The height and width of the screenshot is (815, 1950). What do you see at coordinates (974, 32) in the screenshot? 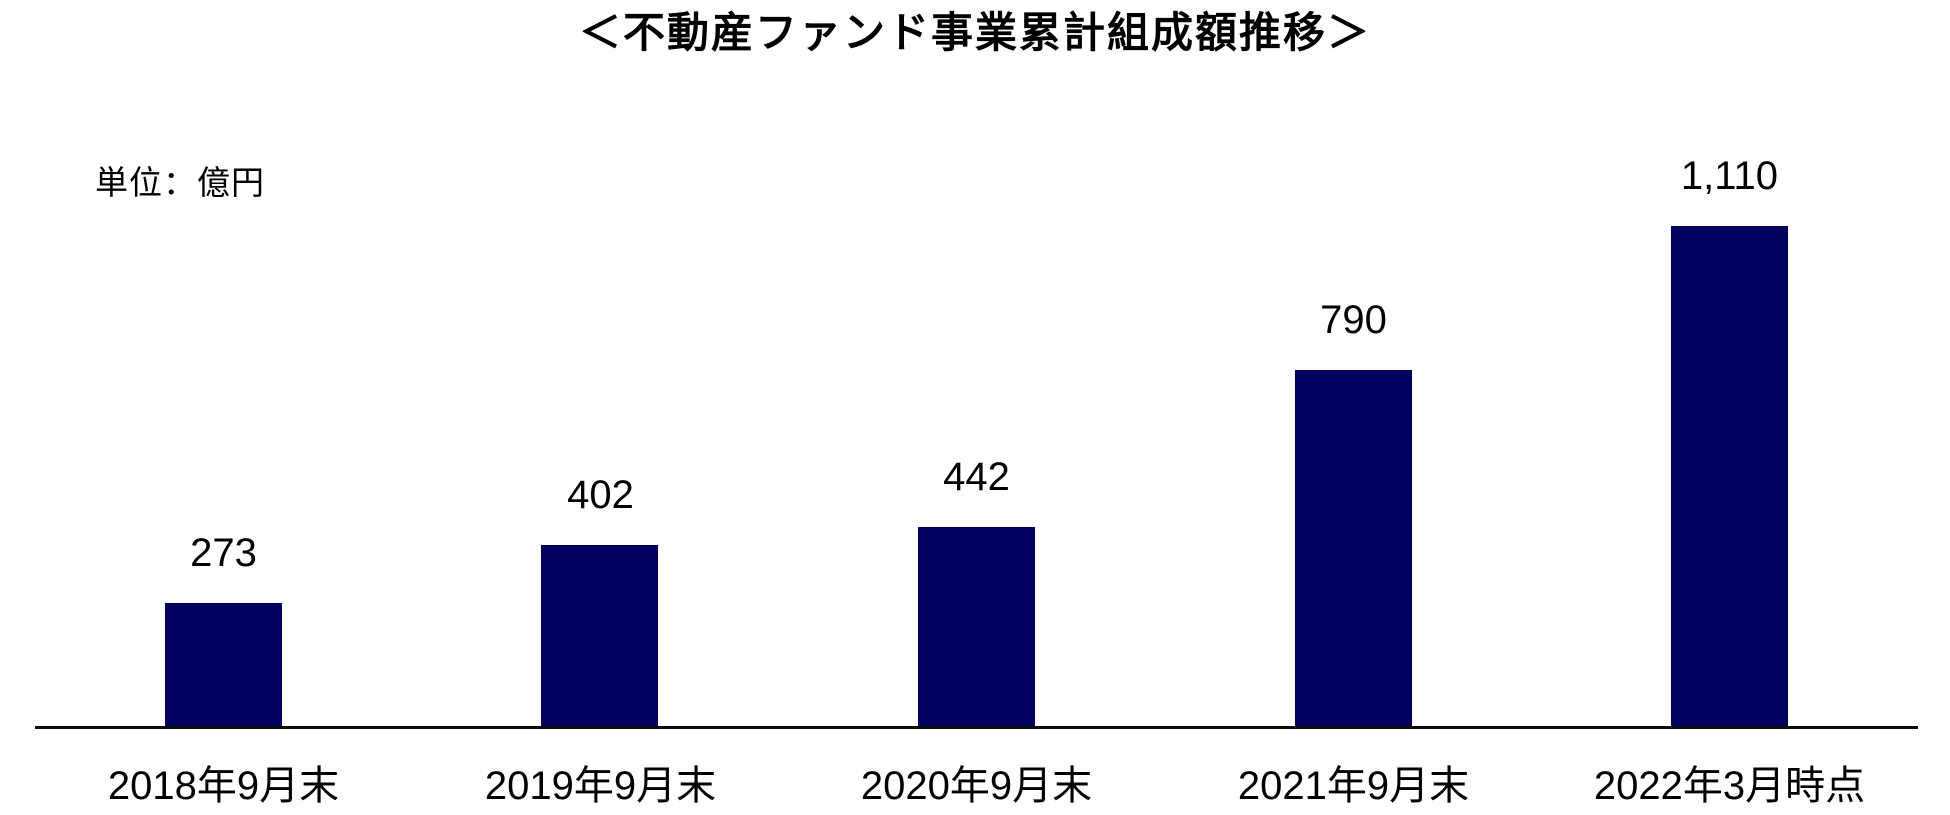
I see `chart-title: ＜不動産ファンド事業累計組成額推移＞` at bounding box center [974, 32].